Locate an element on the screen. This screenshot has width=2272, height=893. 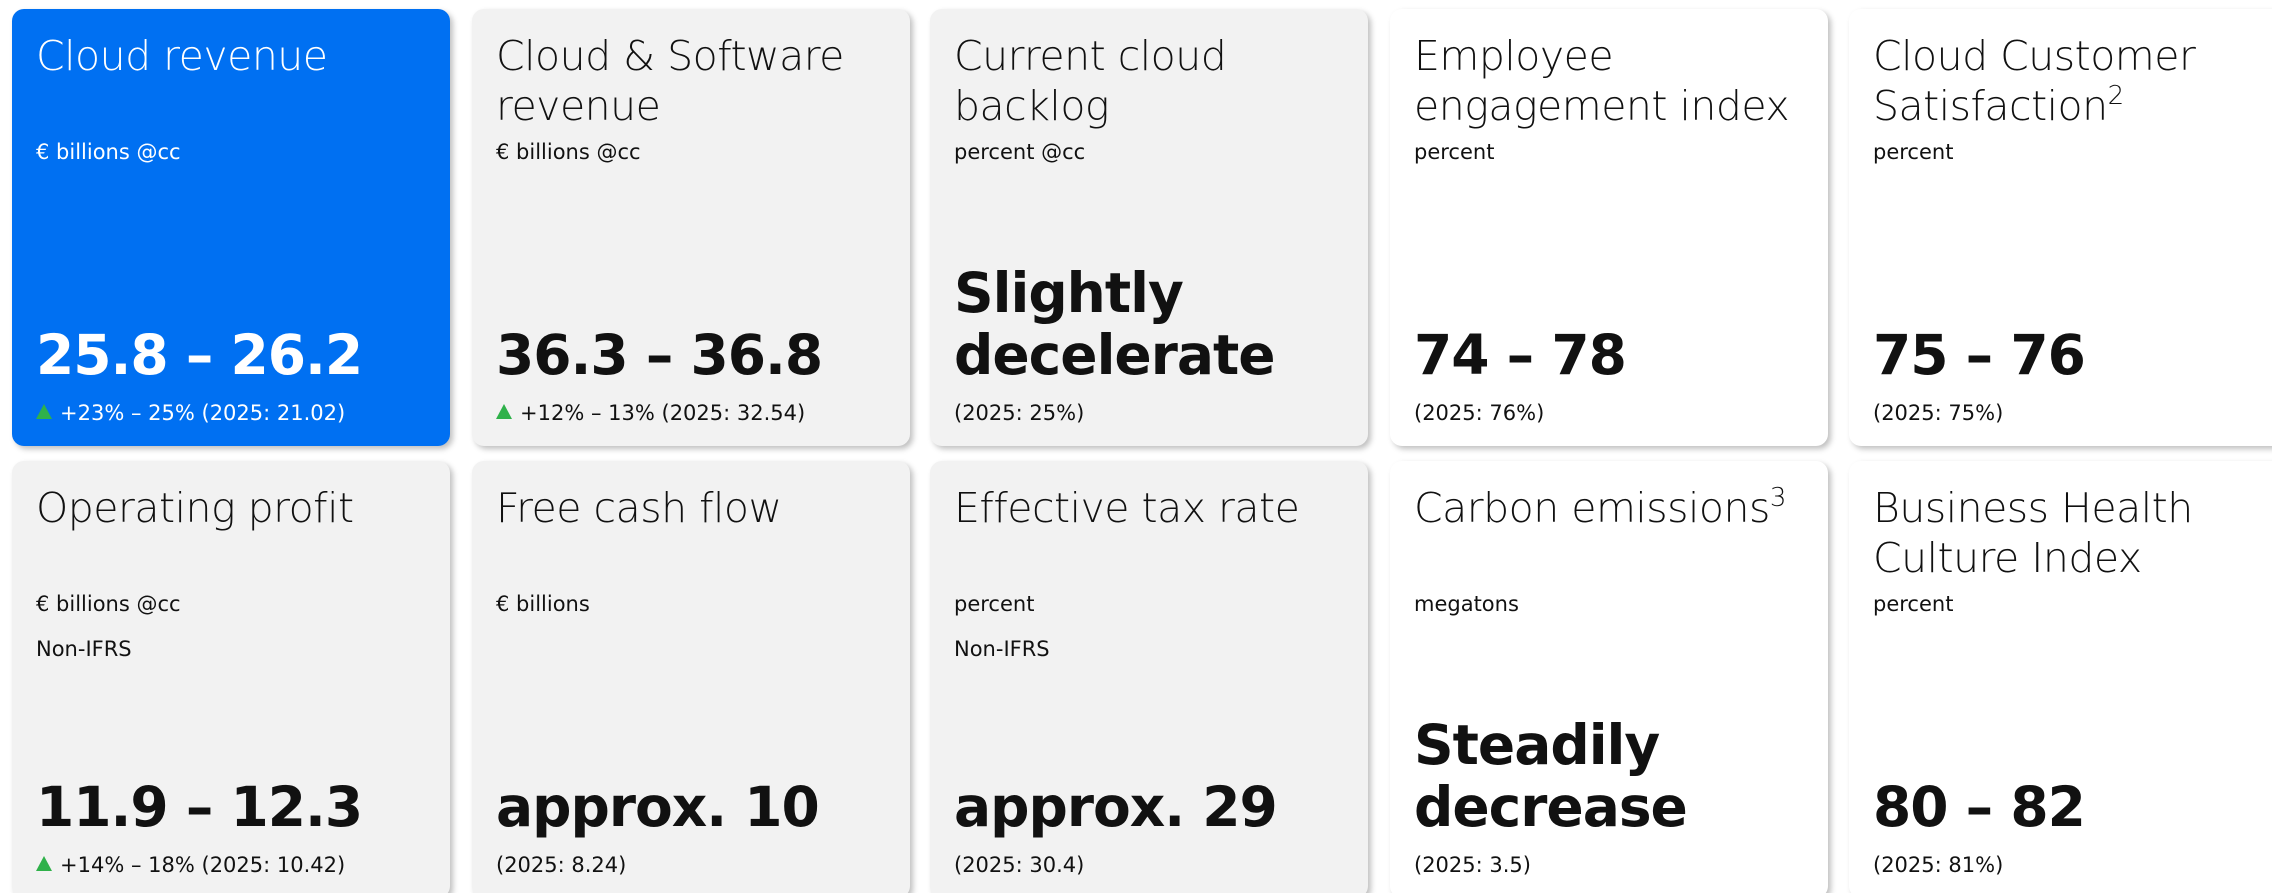
title-text: Business Health Culture Index is located at coordinates (2033, 533).